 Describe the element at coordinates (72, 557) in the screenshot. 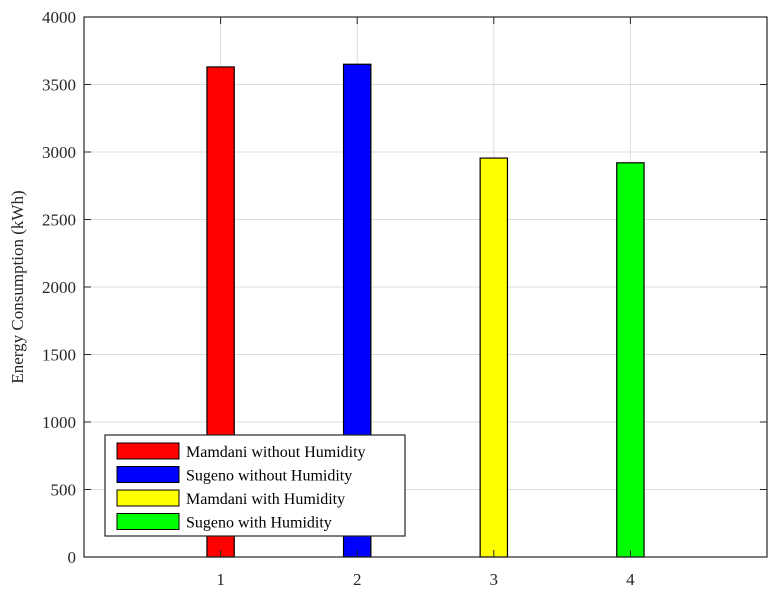

I see `y-tick-label: 0` at that location.